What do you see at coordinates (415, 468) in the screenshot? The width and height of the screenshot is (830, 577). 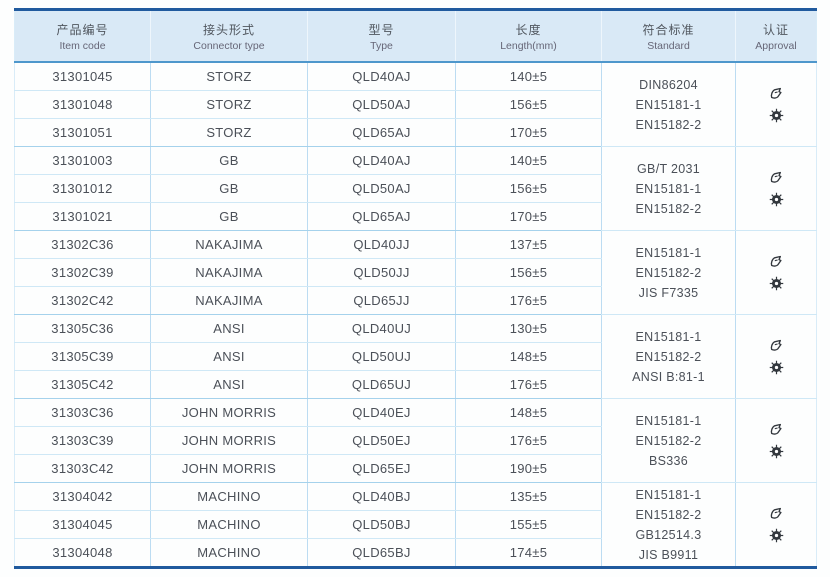 I see `table-row: 31303C42 JOHN MORRIS QLD65EJ 190±5` at bounding box center [415, 468].